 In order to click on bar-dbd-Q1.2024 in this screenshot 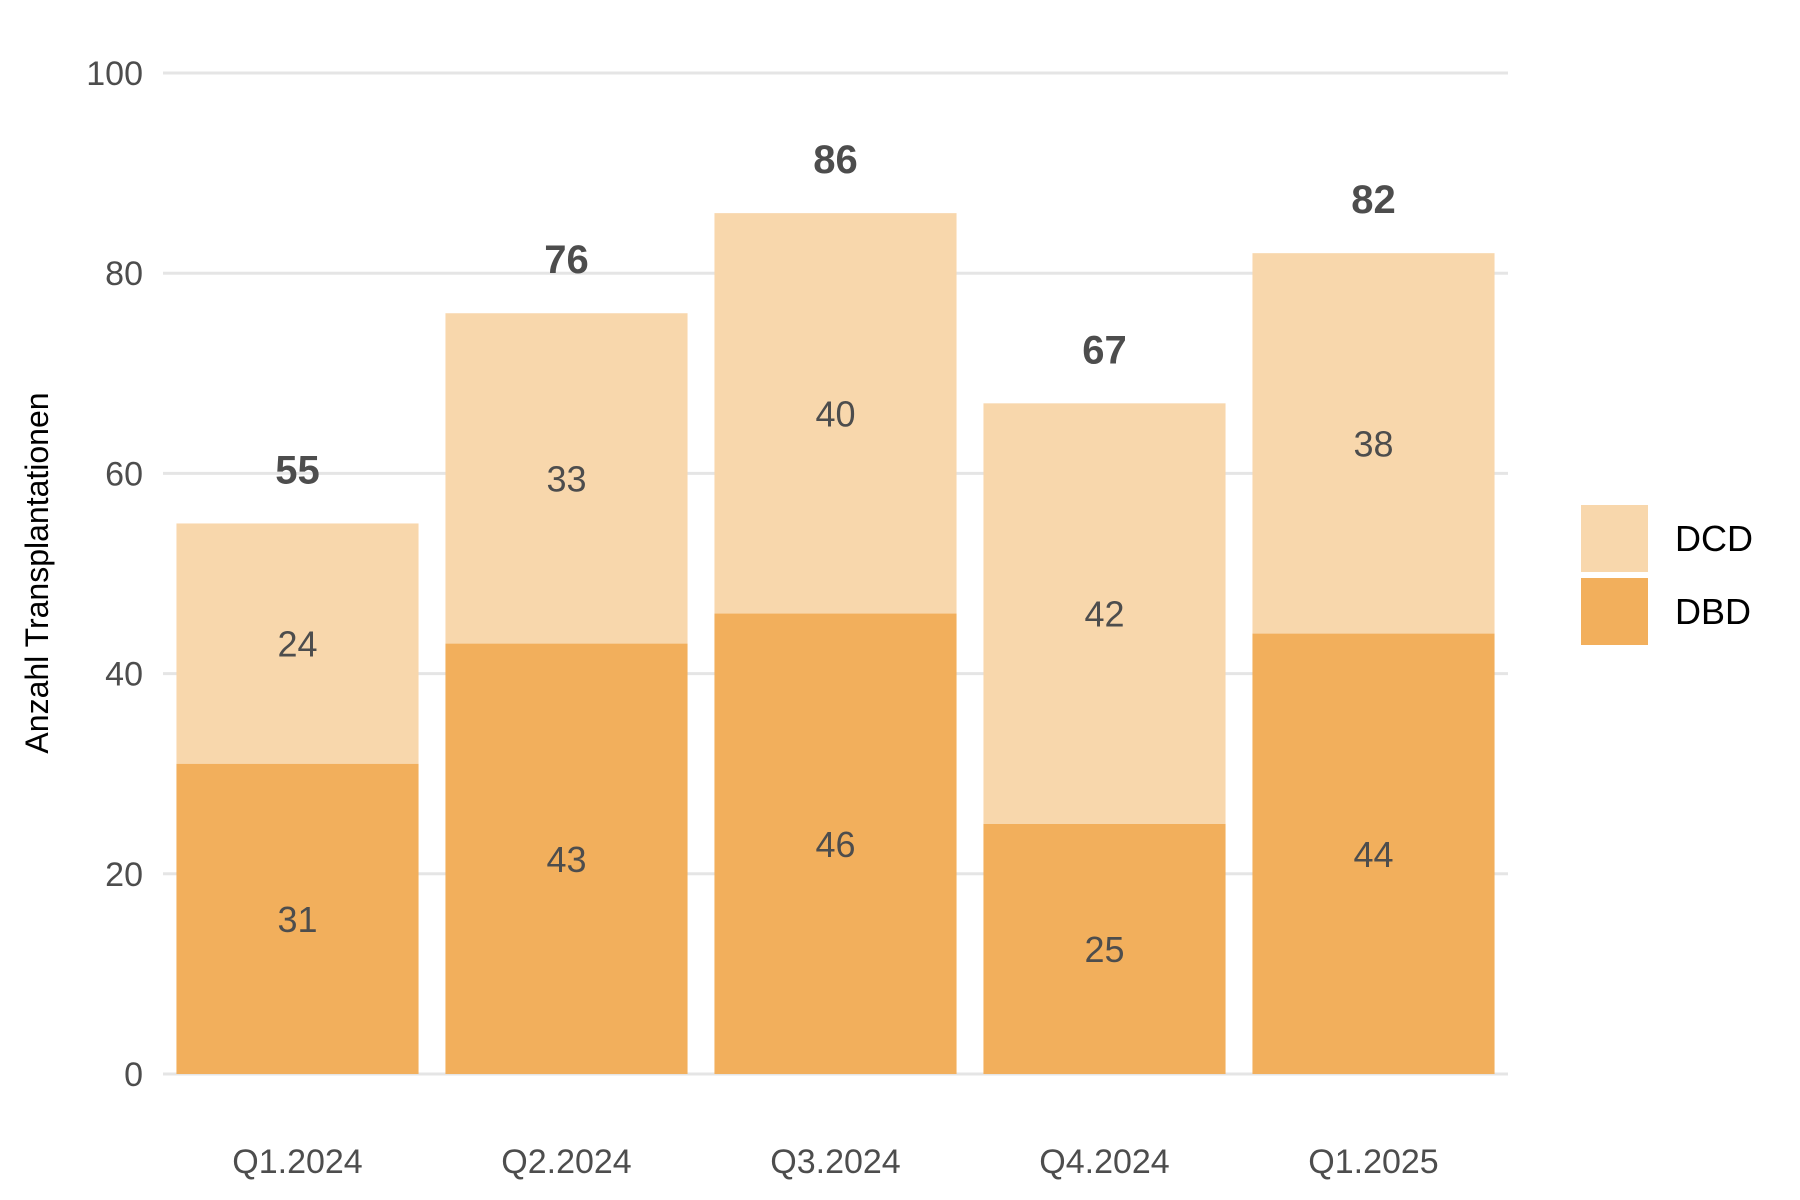, I will do `click(297, 918)`.